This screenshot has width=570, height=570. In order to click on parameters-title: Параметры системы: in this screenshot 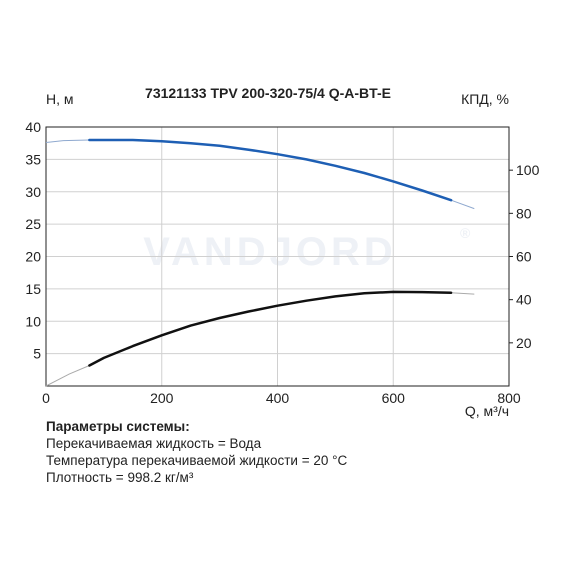, I will do `click(118, 426)`.